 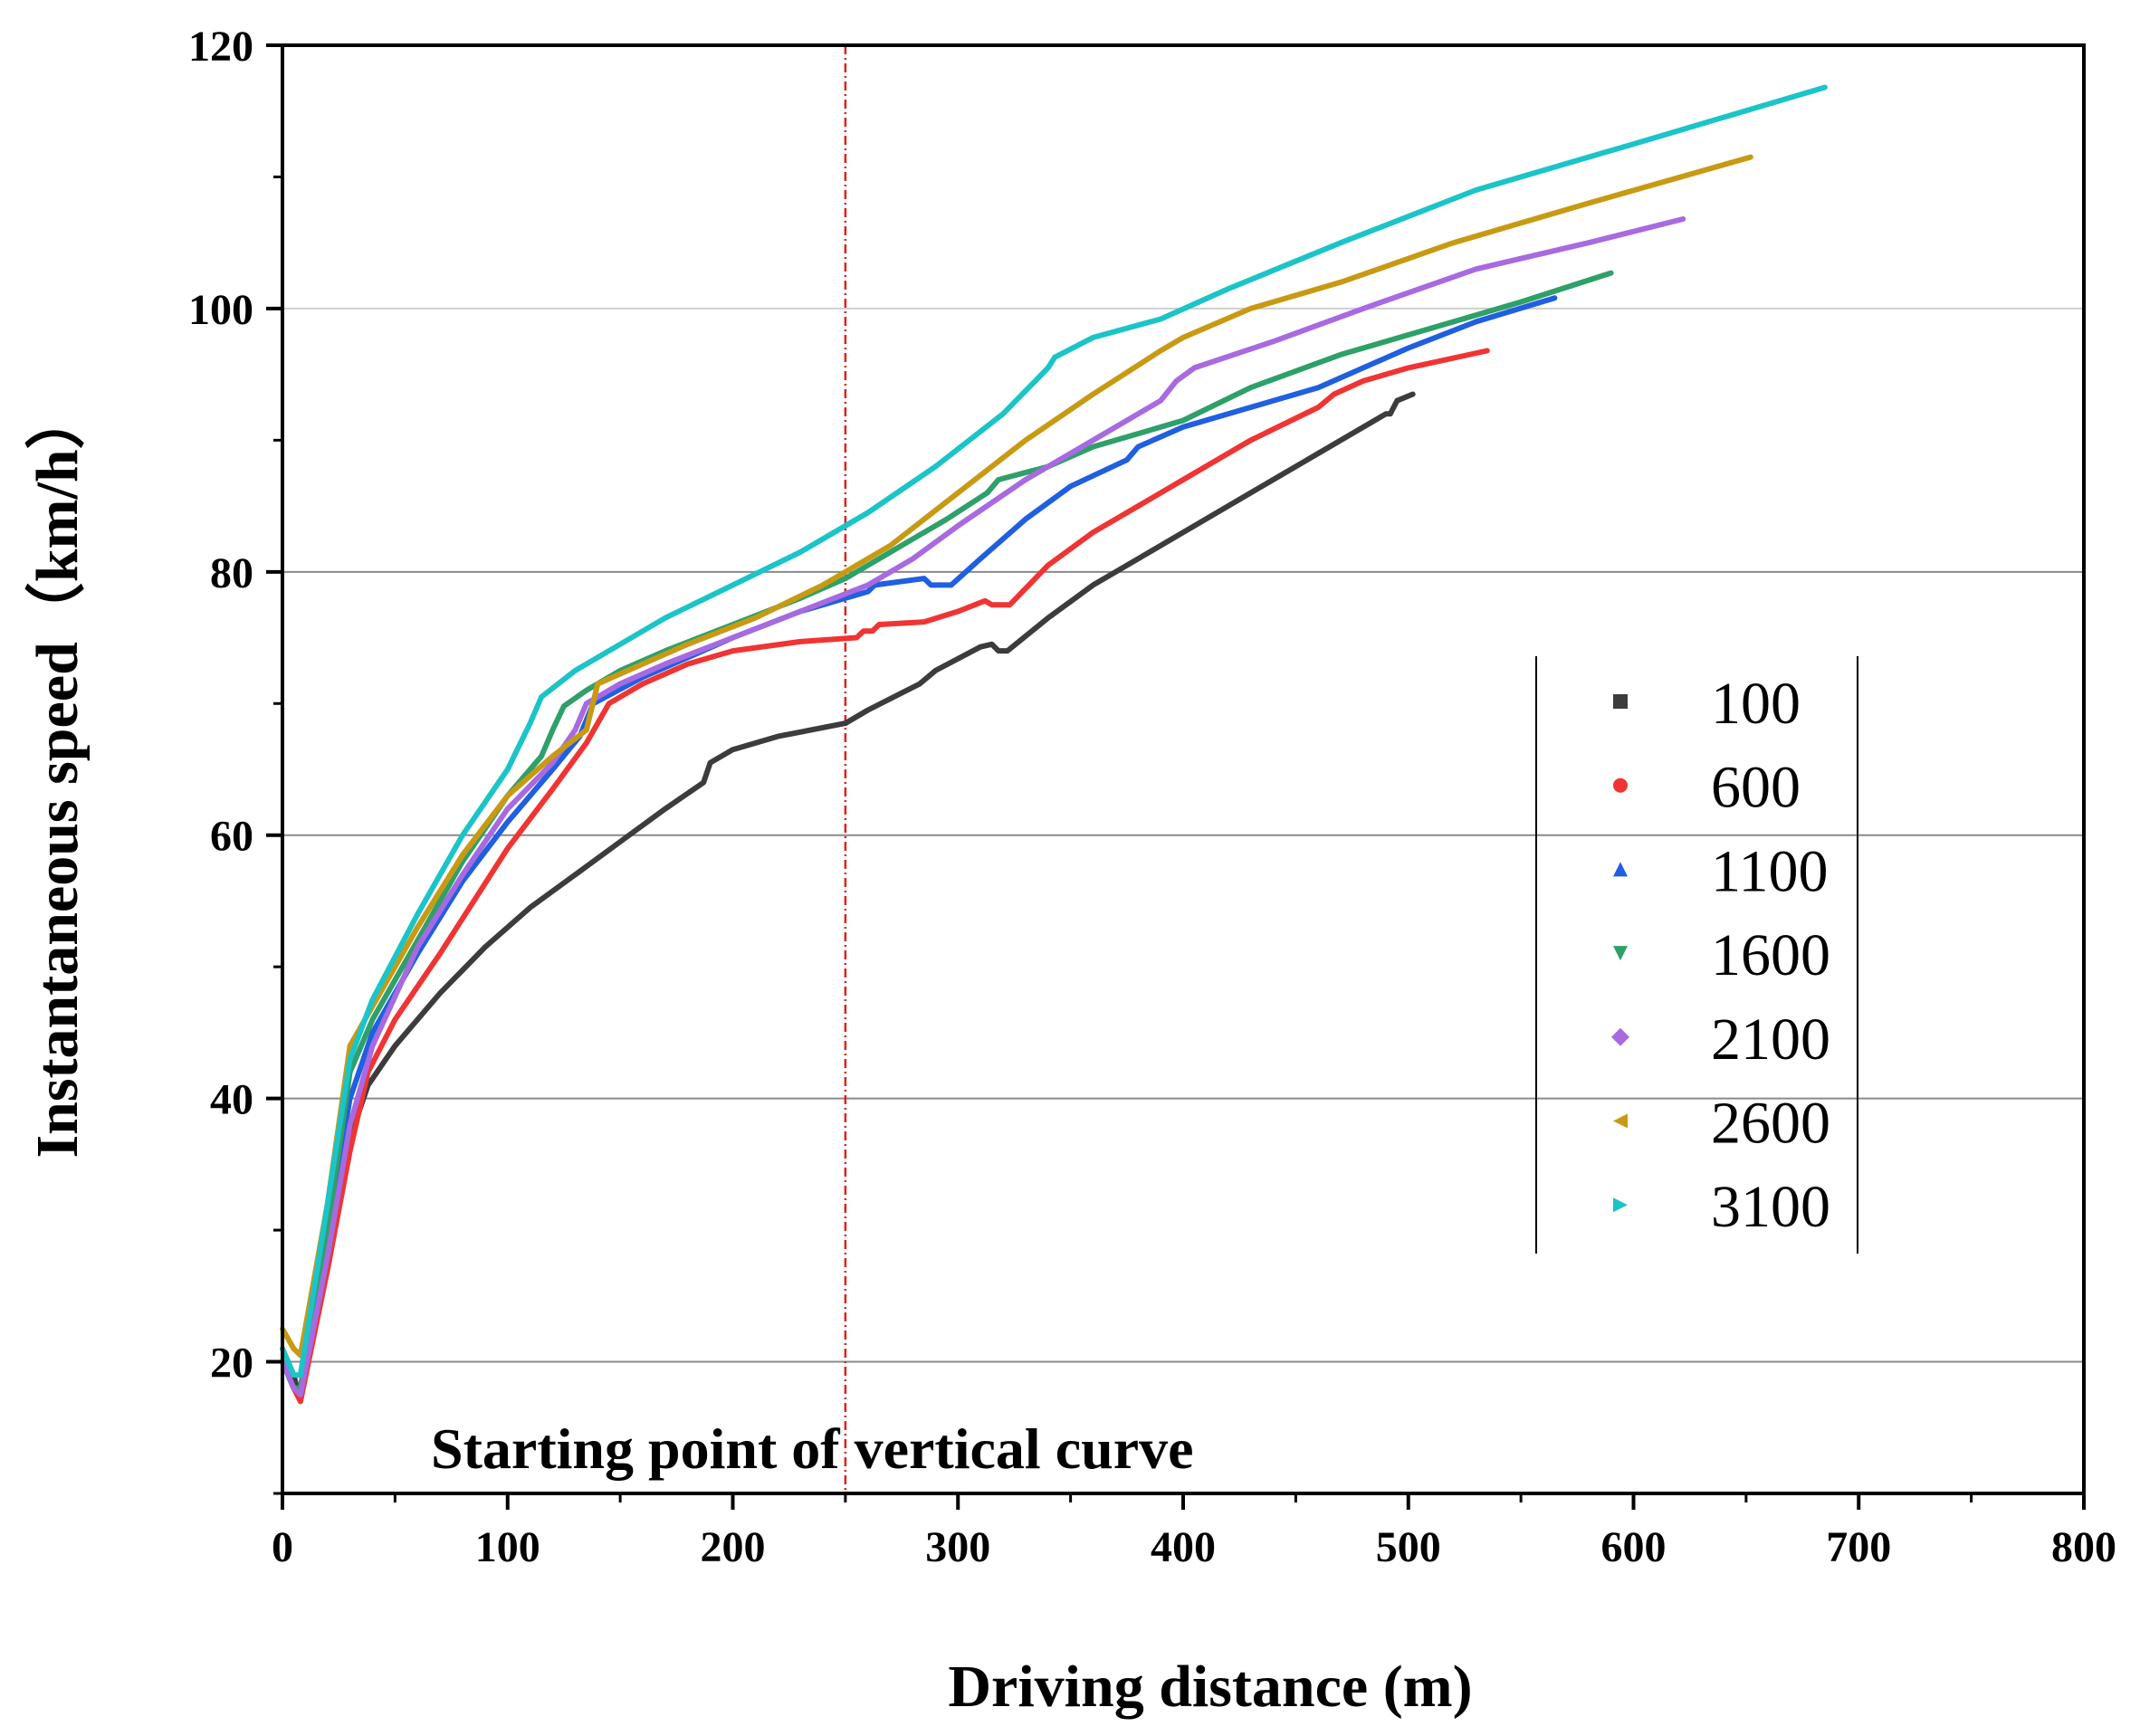 I want to click on x-tick-label-300: 300, so click(x=957, y=1547).